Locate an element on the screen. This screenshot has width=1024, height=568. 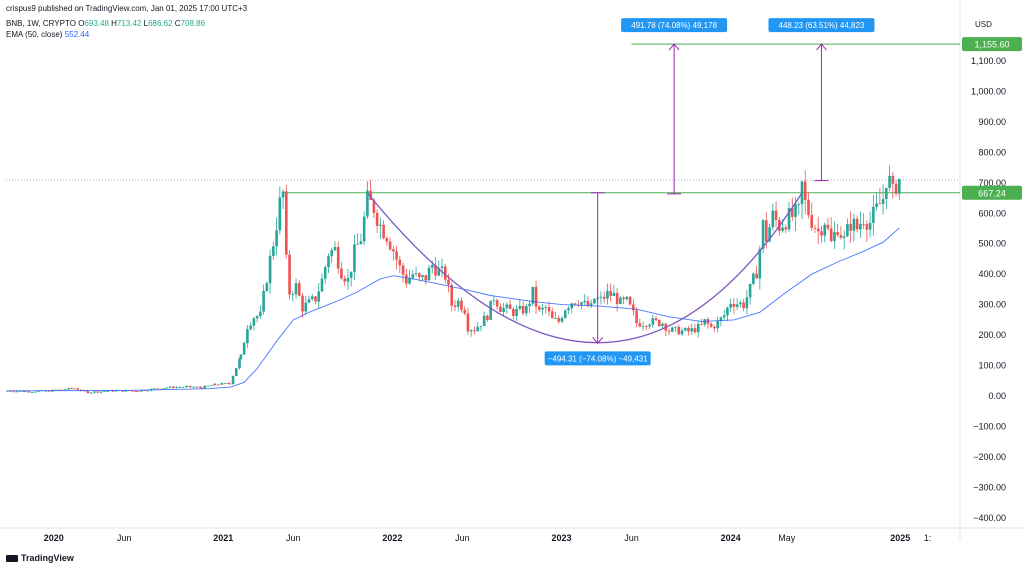
y-tick-label: 0.00 is located at coordinates (997, 396).